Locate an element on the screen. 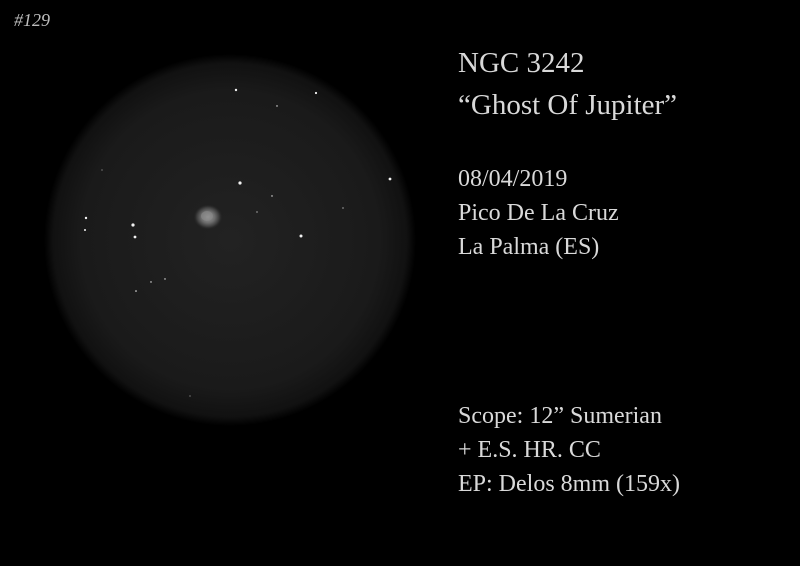  observation-site: Pico De La Cruz is located at coordinates (538, 213).